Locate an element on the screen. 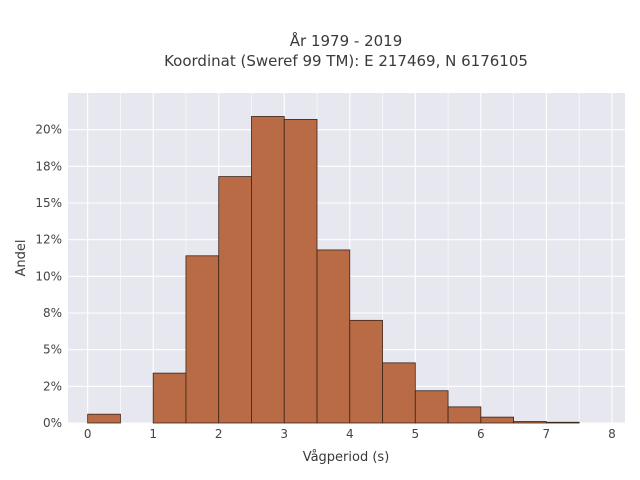 The image size is (640, 480). y-axis-ticks: 0% 2% 5% 8% 10% 12% 15% 18% 20% is located at coordinates (48, 276).